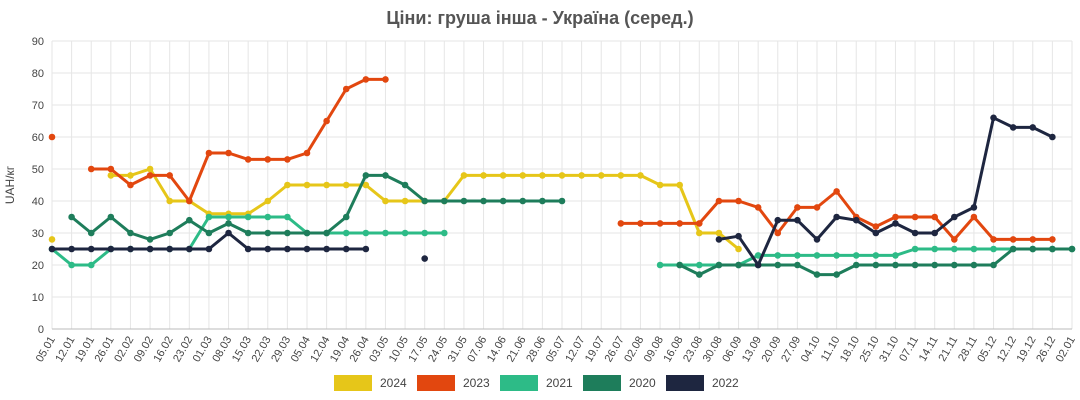 The height and width of the screenshot is (400, 1080). Describe the element at coordinates (702, 383) in the screenshot. I see `legend-item-2022: 2022` at that location.